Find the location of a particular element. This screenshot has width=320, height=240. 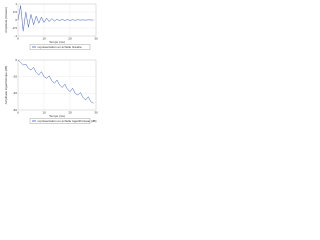

plot-area is located at coordinates (57, 85).